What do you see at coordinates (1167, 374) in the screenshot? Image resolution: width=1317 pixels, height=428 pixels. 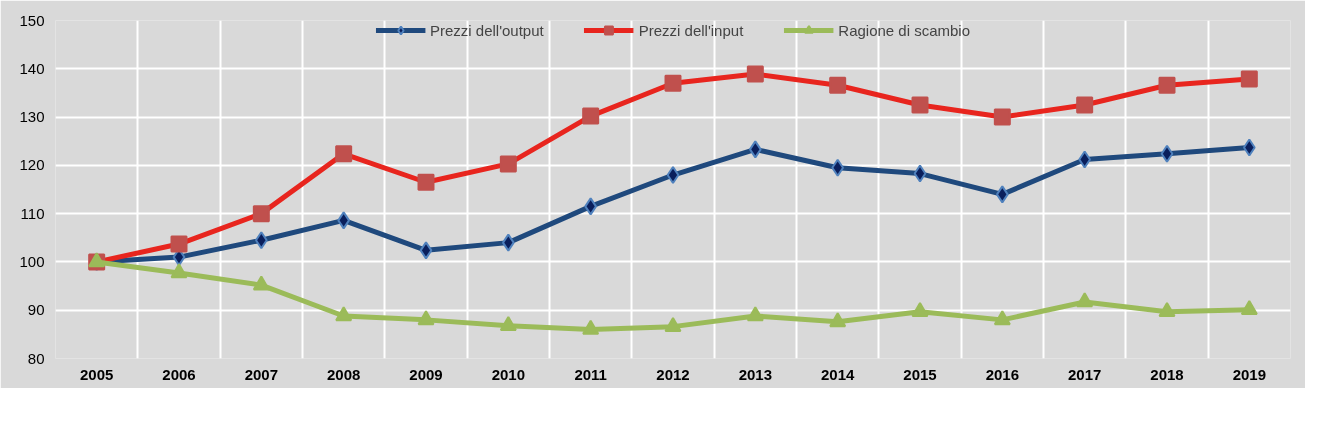 I see `x-tick-label: 2018` at bounding box center [1167, 374].